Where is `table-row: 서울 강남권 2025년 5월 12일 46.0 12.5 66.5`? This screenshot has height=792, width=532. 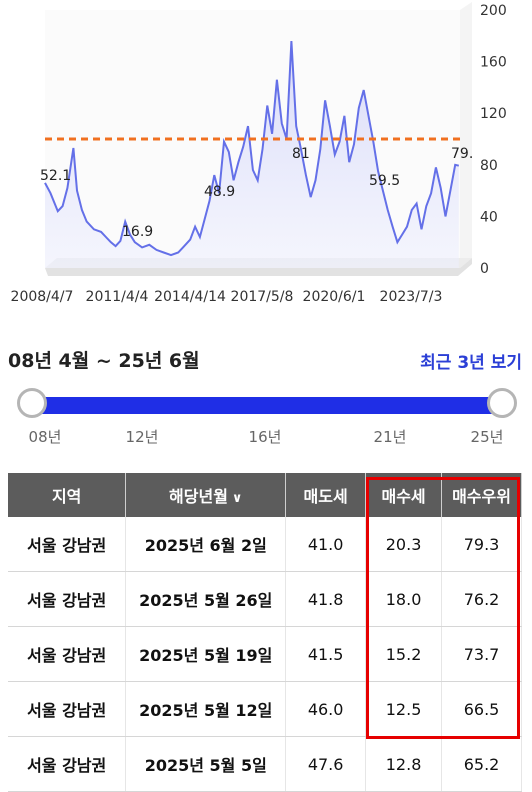
table-row: 서울 강남권 2025년 5월 12일 46.0 12.5 66.5 is located at coordinates (265, 709).